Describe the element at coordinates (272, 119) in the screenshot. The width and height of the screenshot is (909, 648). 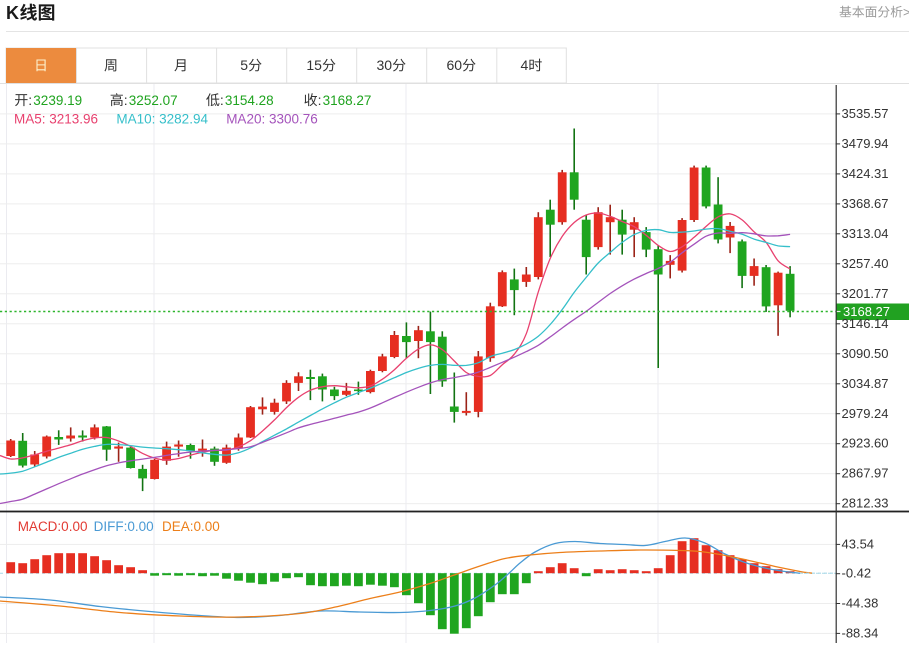
I see `svg-text: MA20: 3300.76` at that location.